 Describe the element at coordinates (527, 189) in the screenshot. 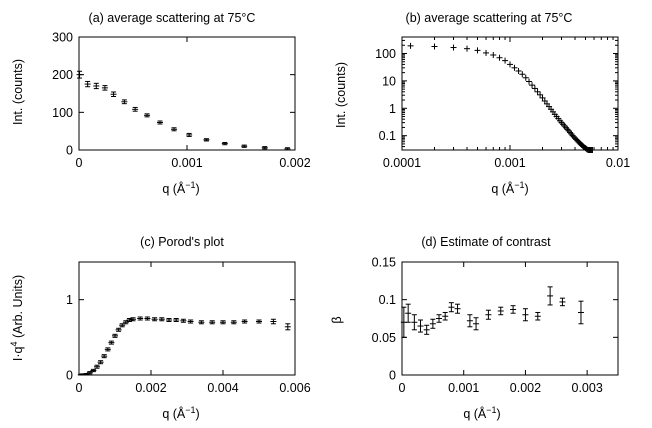

I see `panel-b-xlabel-tail: )` at that location.